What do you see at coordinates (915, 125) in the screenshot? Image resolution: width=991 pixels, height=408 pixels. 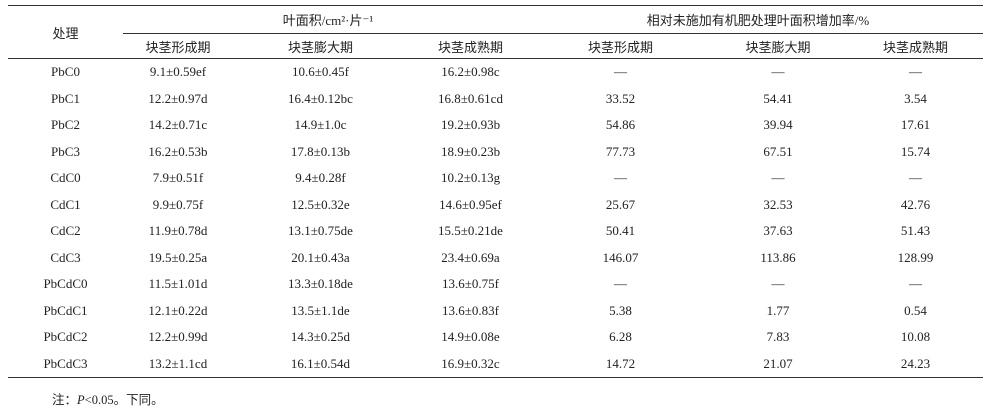 I see `table-cell: 17.61` at bounding box center [915, 125].